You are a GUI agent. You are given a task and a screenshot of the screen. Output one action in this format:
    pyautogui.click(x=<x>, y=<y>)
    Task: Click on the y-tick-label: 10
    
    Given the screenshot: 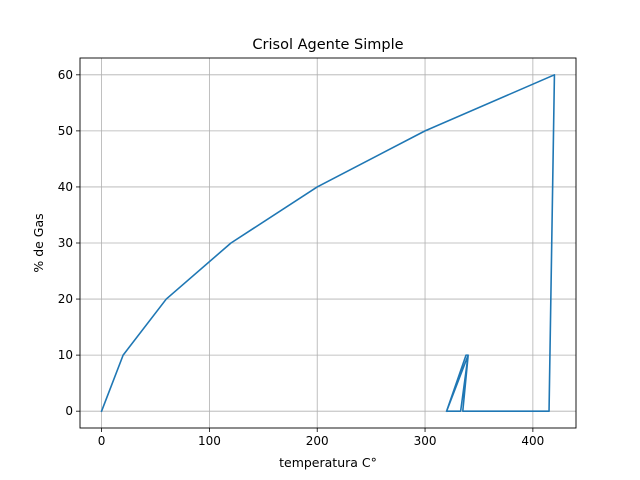 What is the action you would take?
    pyautogui.click(x=65, y=355)
    